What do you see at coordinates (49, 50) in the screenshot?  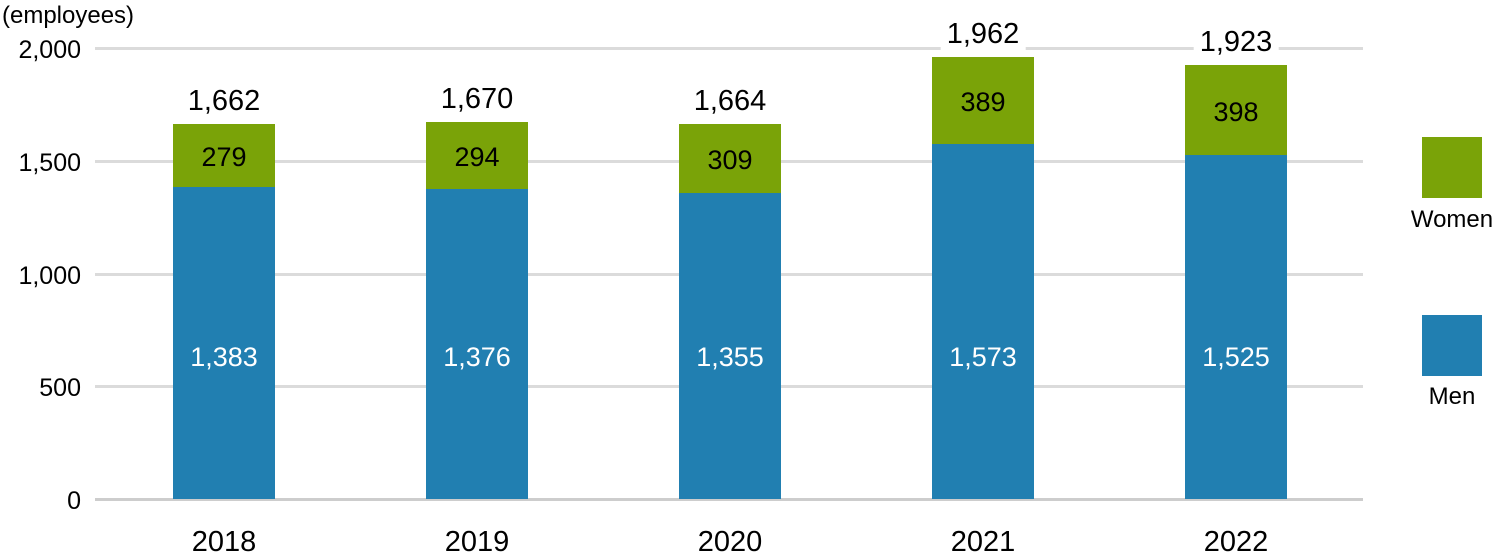 I see `y-axis-tick-label: 2,000` at bounding box center [49, 50].